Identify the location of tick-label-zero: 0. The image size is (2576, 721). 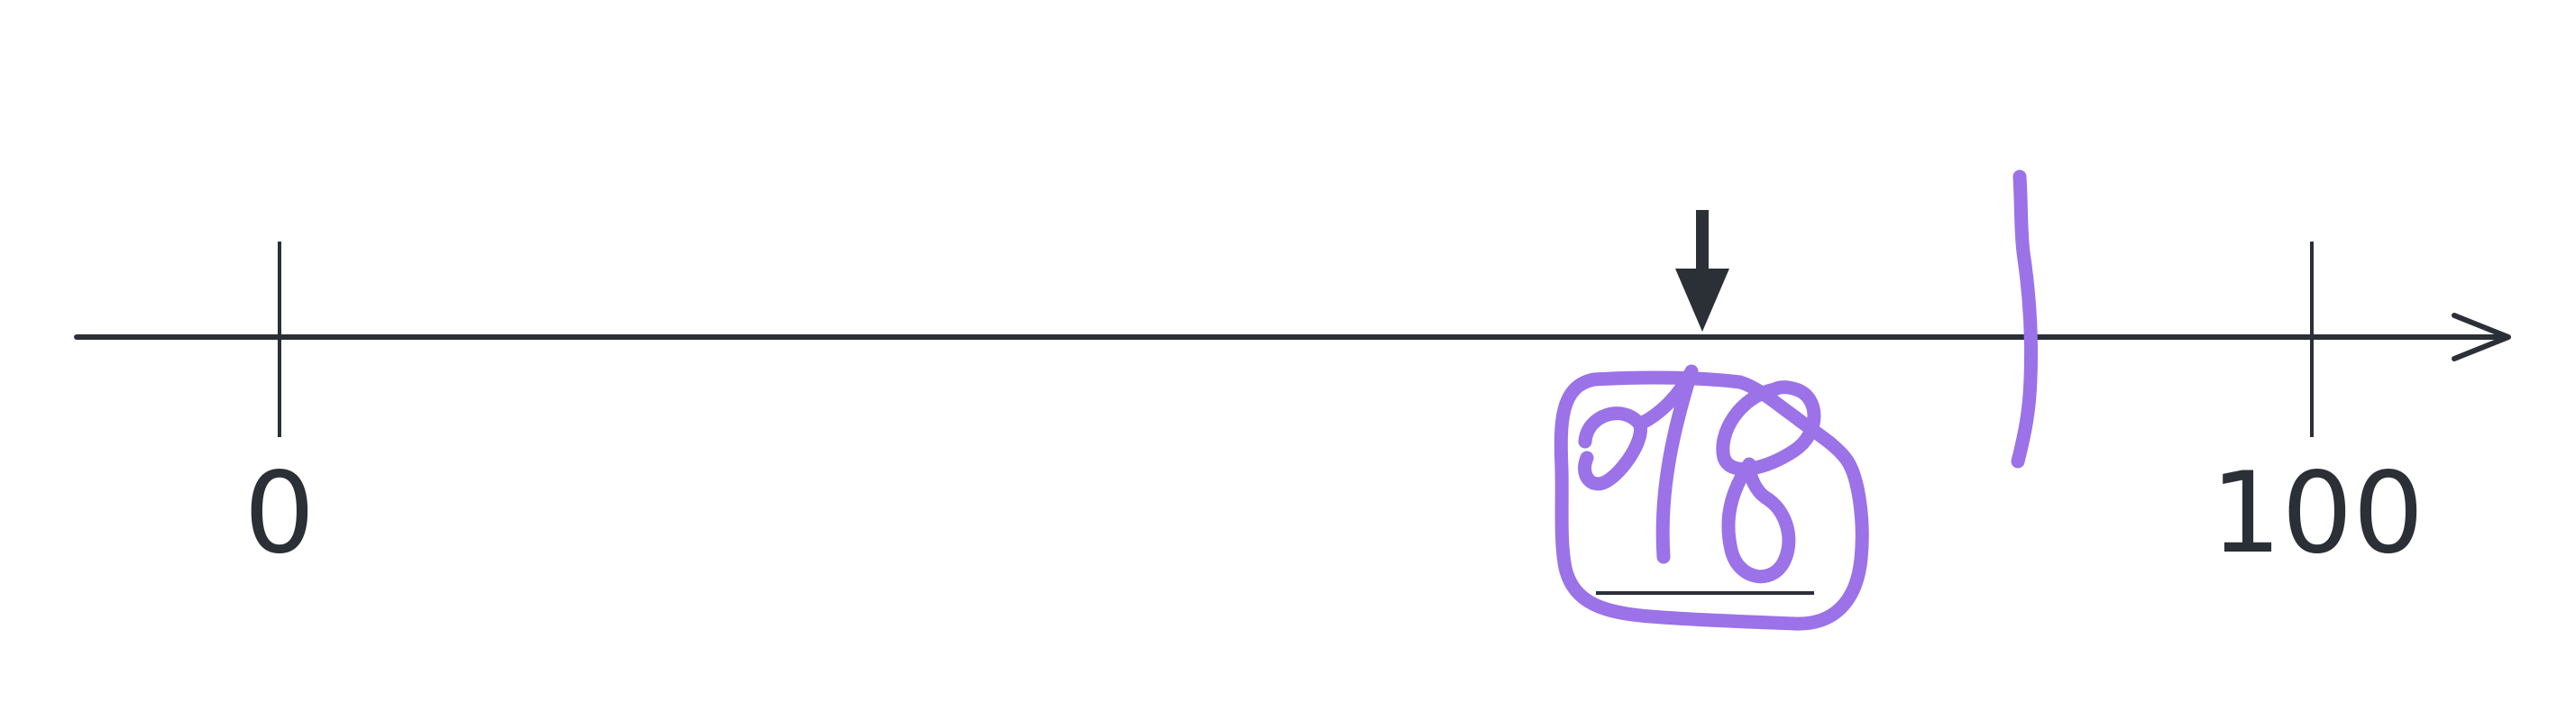
(280, 514).